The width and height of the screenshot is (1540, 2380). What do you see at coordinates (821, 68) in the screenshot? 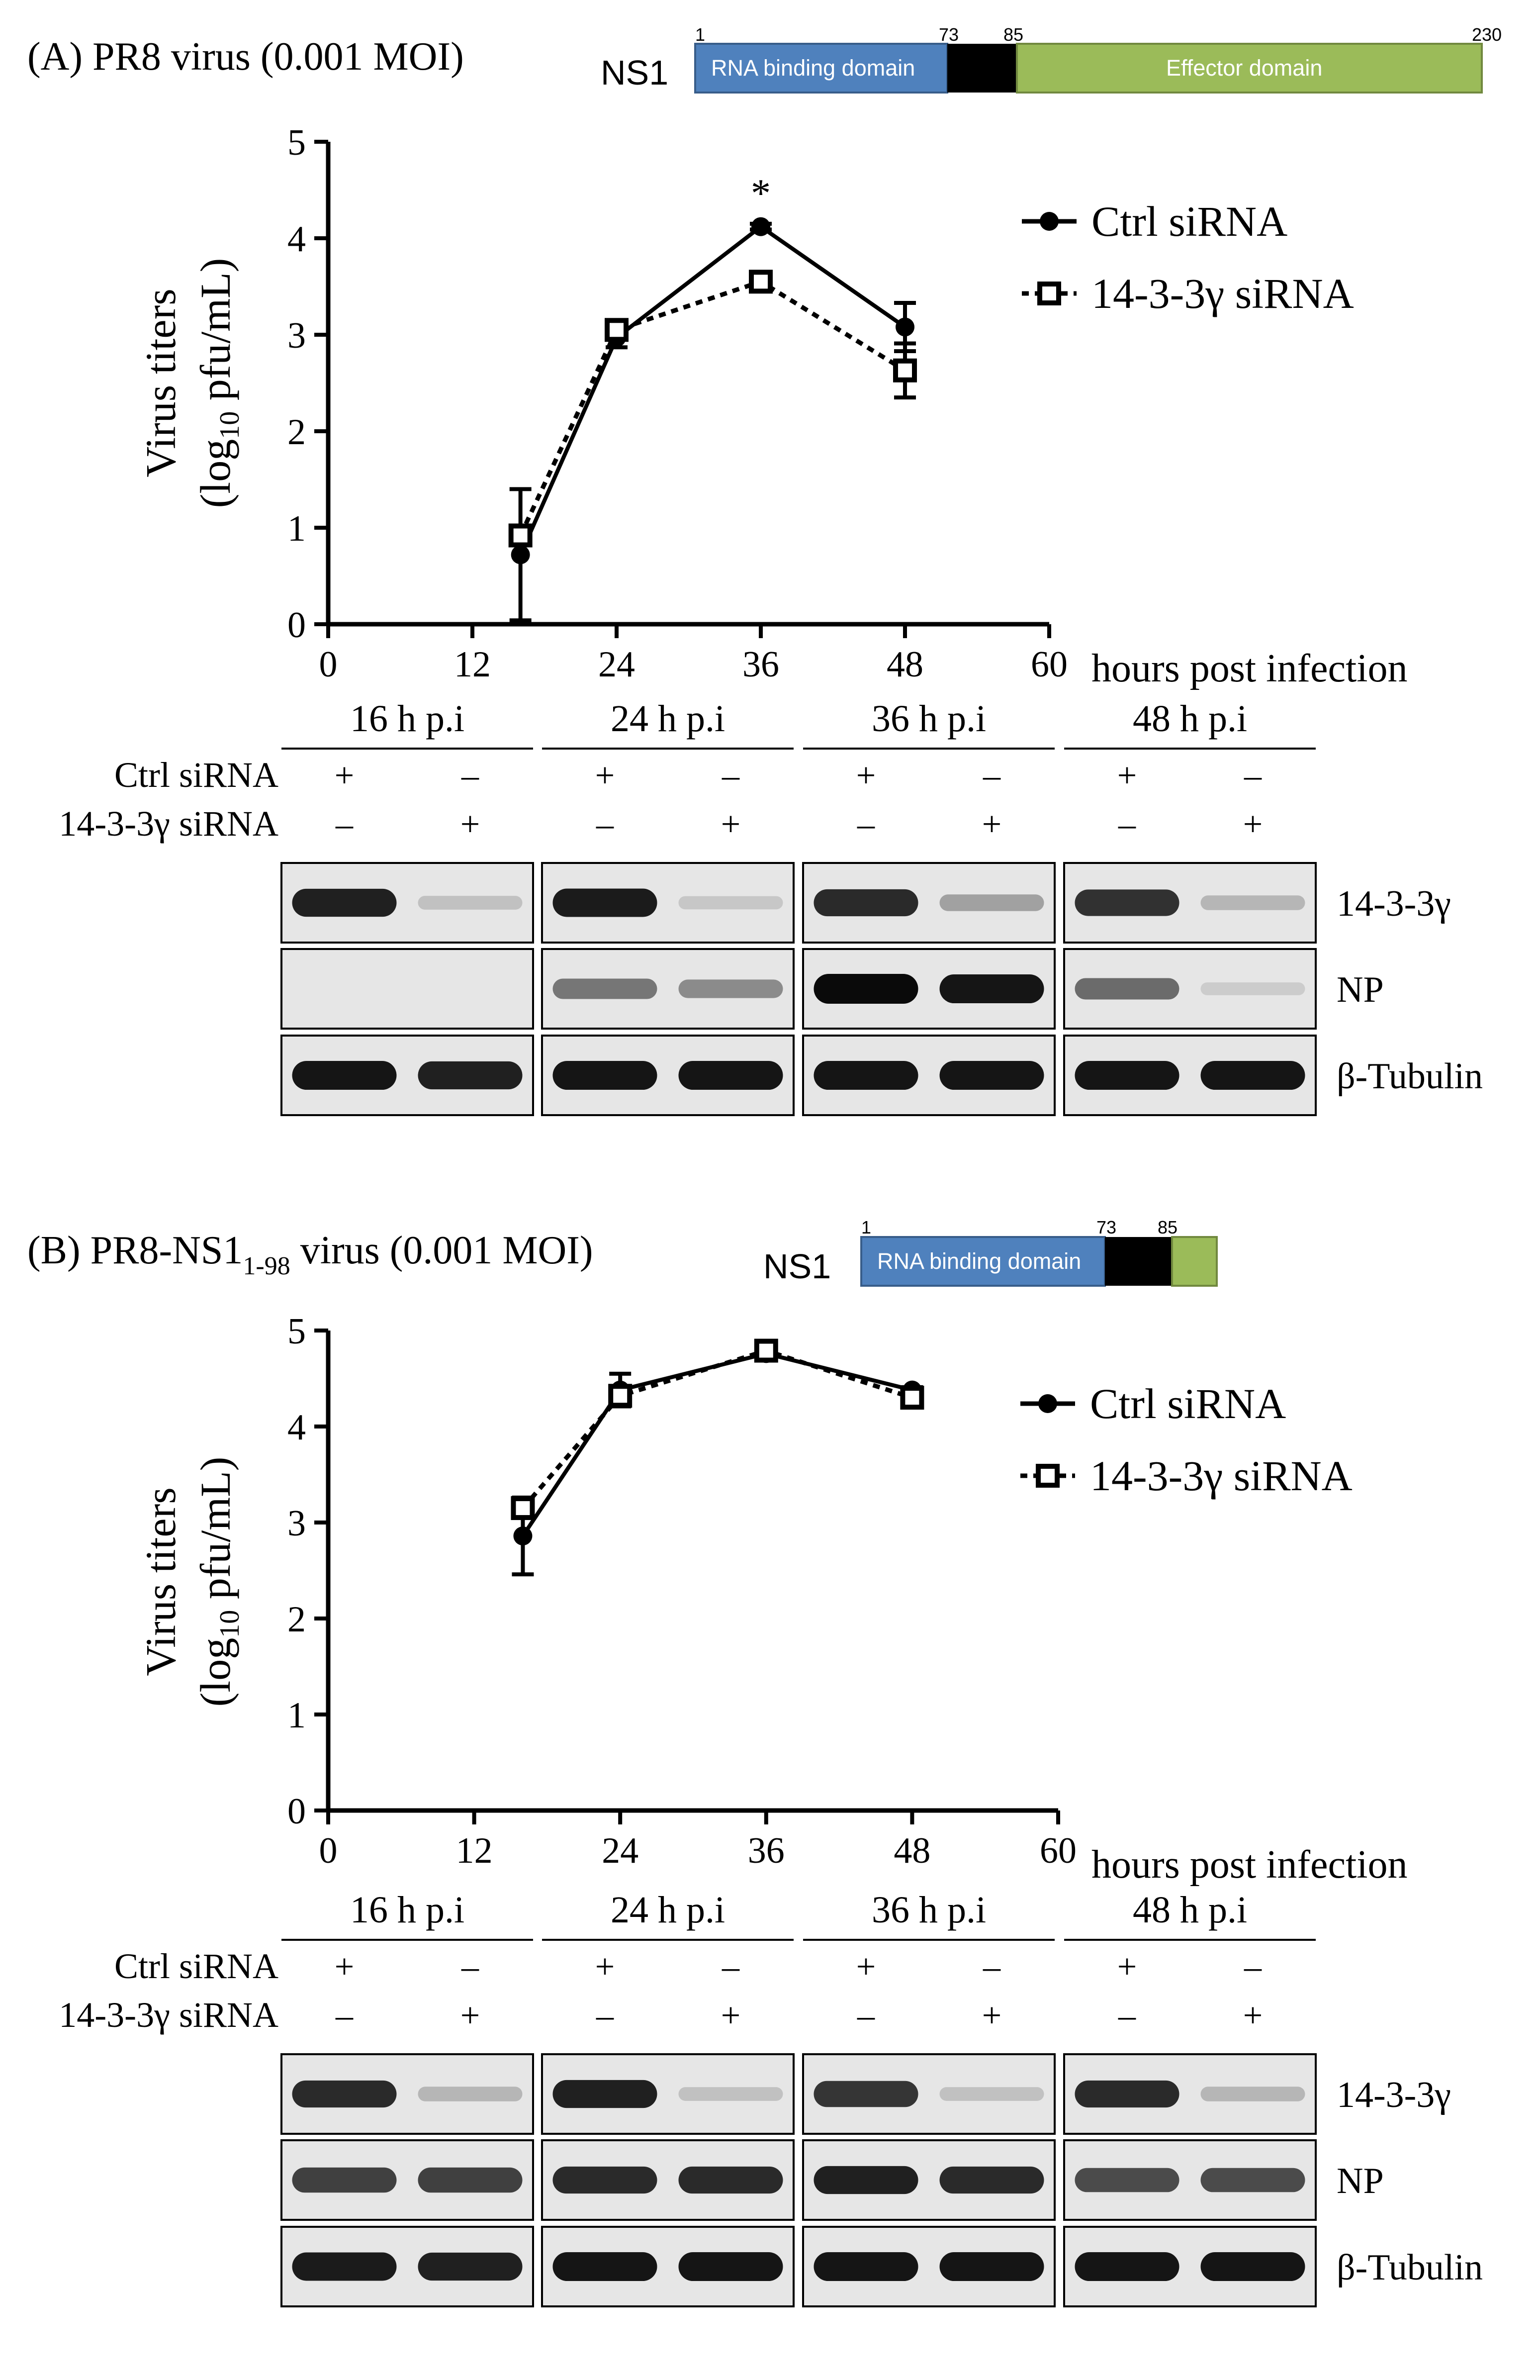
I see `rna-binding-domain` at bounding box center [821, 68].